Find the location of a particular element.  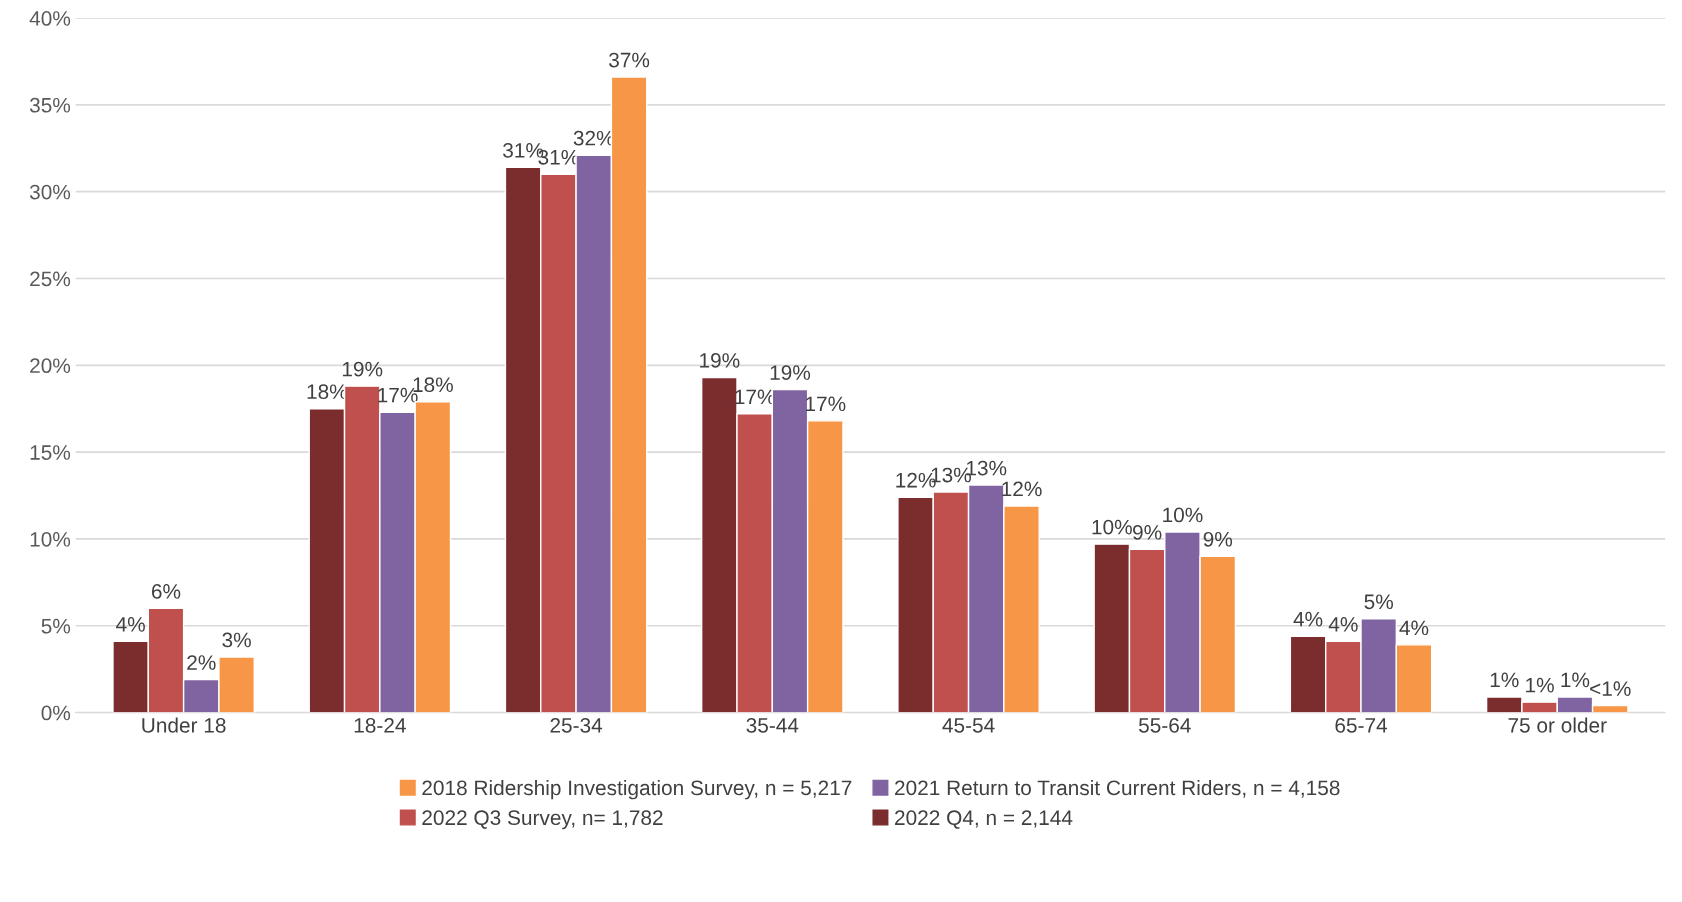

x-tick-label: 55-64 is located at coordinates (1164, 725).